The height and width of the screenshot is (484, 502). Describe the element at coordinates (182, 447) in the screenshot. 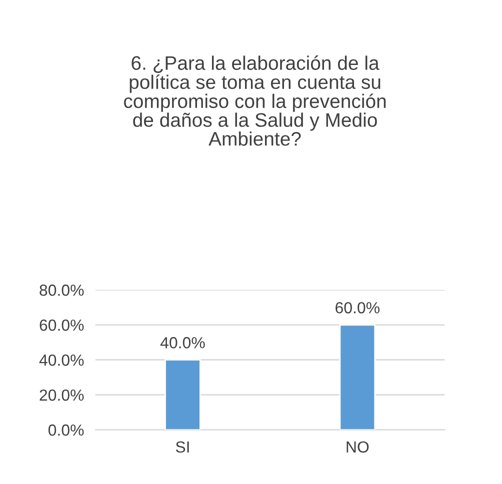

I see `x-tick-label: SI` at that location.